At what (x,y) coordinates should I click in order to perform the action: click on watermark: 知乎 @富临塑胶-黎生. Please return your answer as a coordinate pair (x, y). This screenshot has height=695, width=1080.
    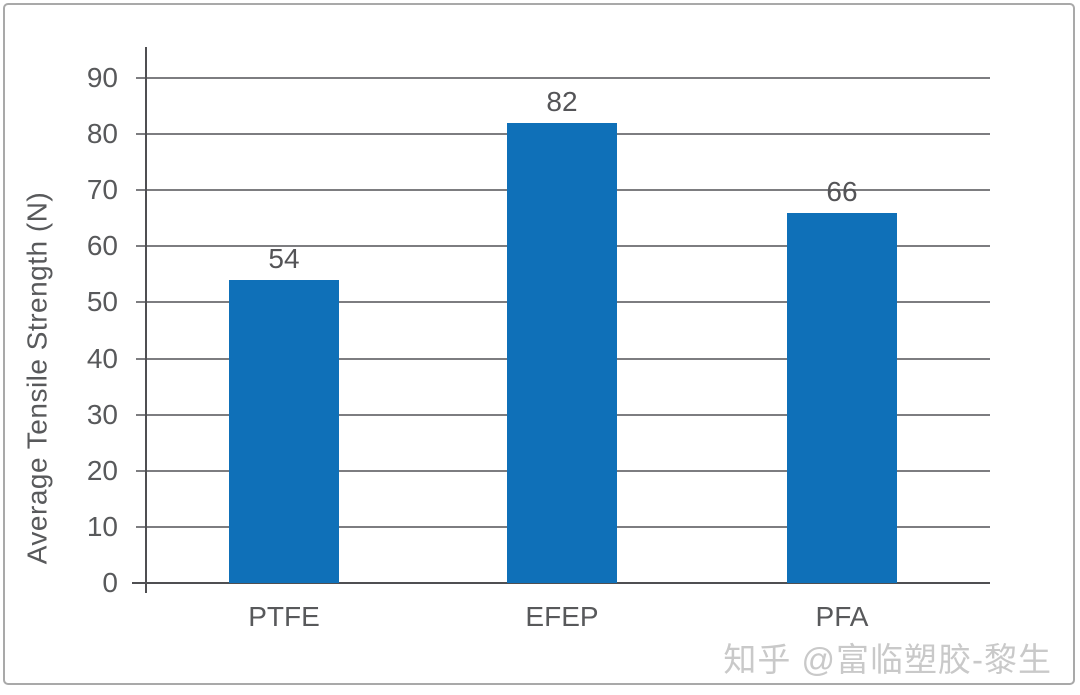
    Looking at the image, I should click on (887, 659).